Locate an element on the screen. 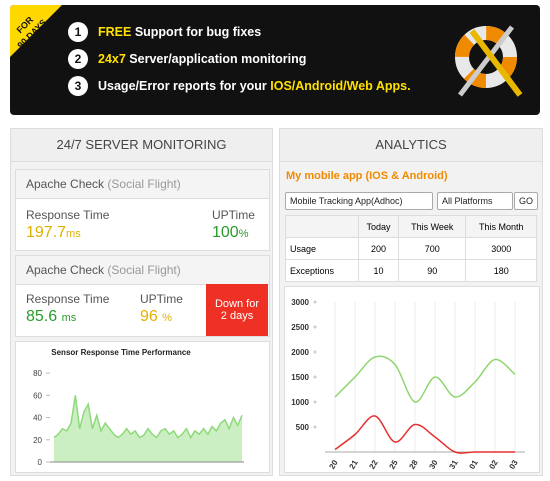  item-number: 1 is located at coordinates (78, 32).